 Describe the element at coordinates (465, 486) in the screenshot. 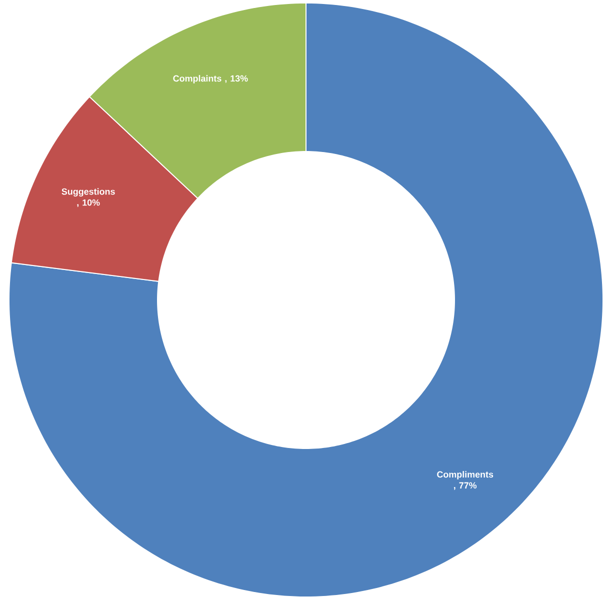

I see `data-label: , 77%` at that location.